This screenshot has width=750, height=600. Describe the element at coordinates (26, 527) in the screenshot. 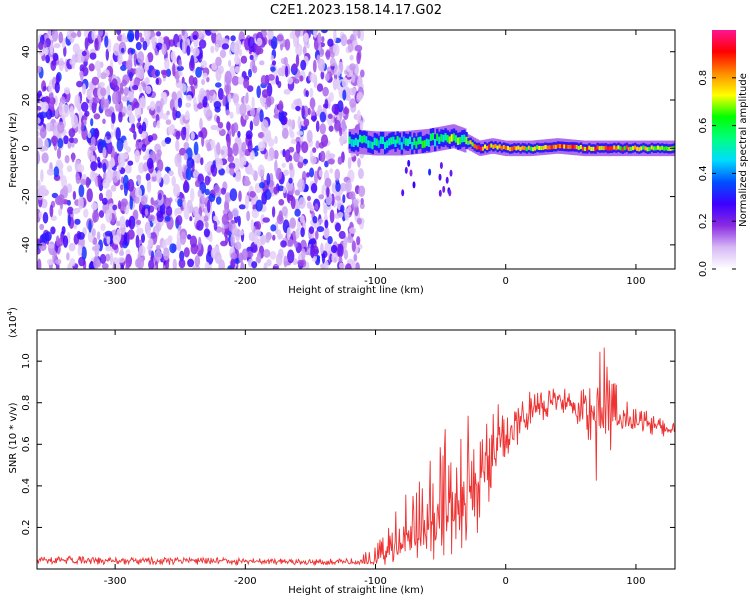

I see `y-tick-label: 0.2` at that location.